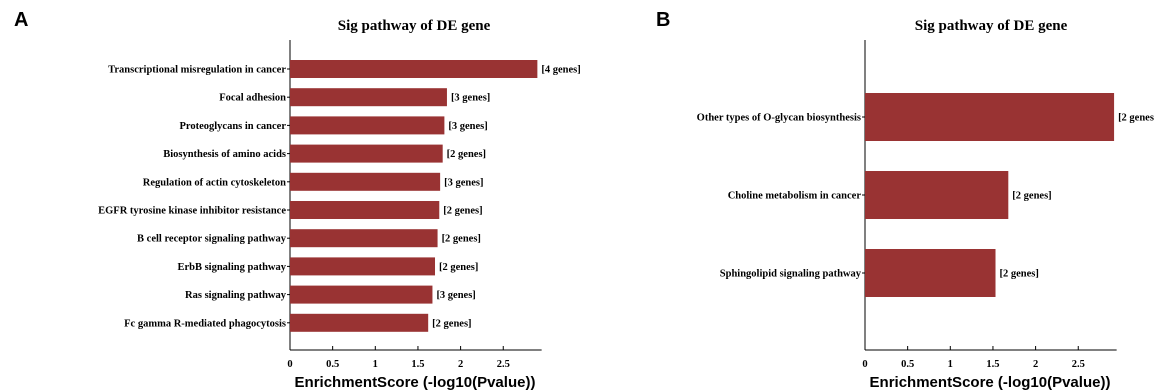 This screenshot has height=392, width=1166. I want to click on panel-label-b: B, so click(663, 20).